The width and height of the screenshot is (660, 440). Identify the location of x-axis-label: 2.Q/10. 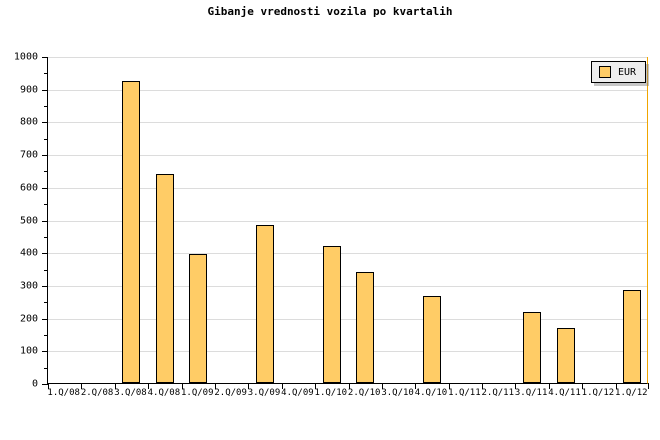
(364, 393).